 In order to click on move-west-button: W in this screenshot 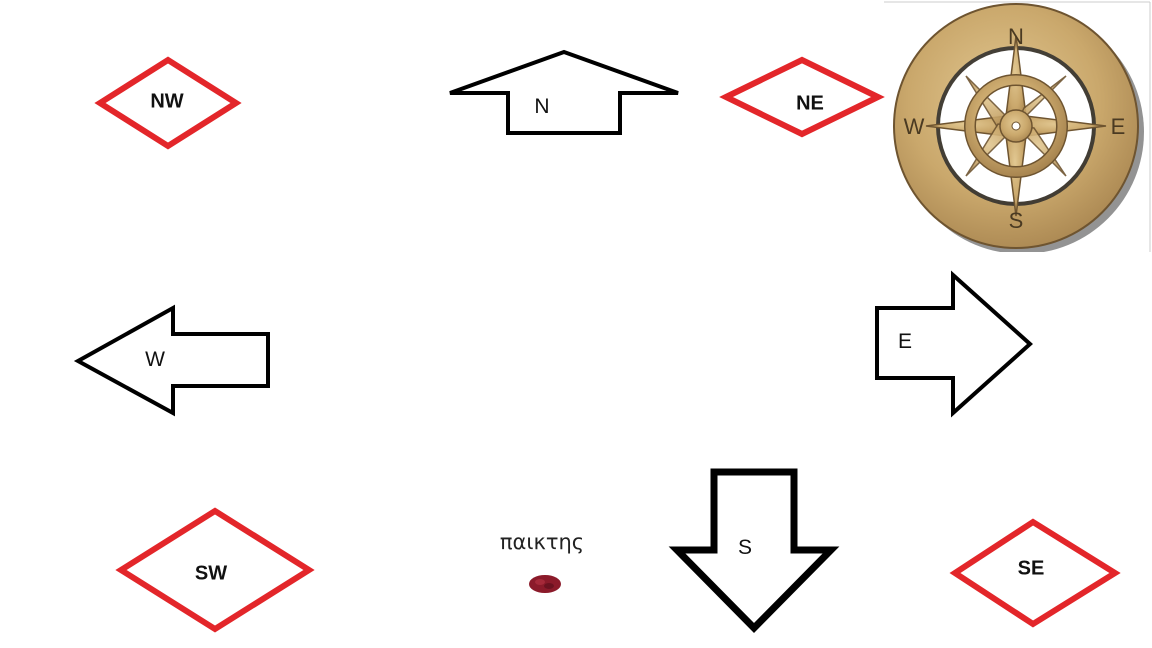, I will do `click(173, 360)`.